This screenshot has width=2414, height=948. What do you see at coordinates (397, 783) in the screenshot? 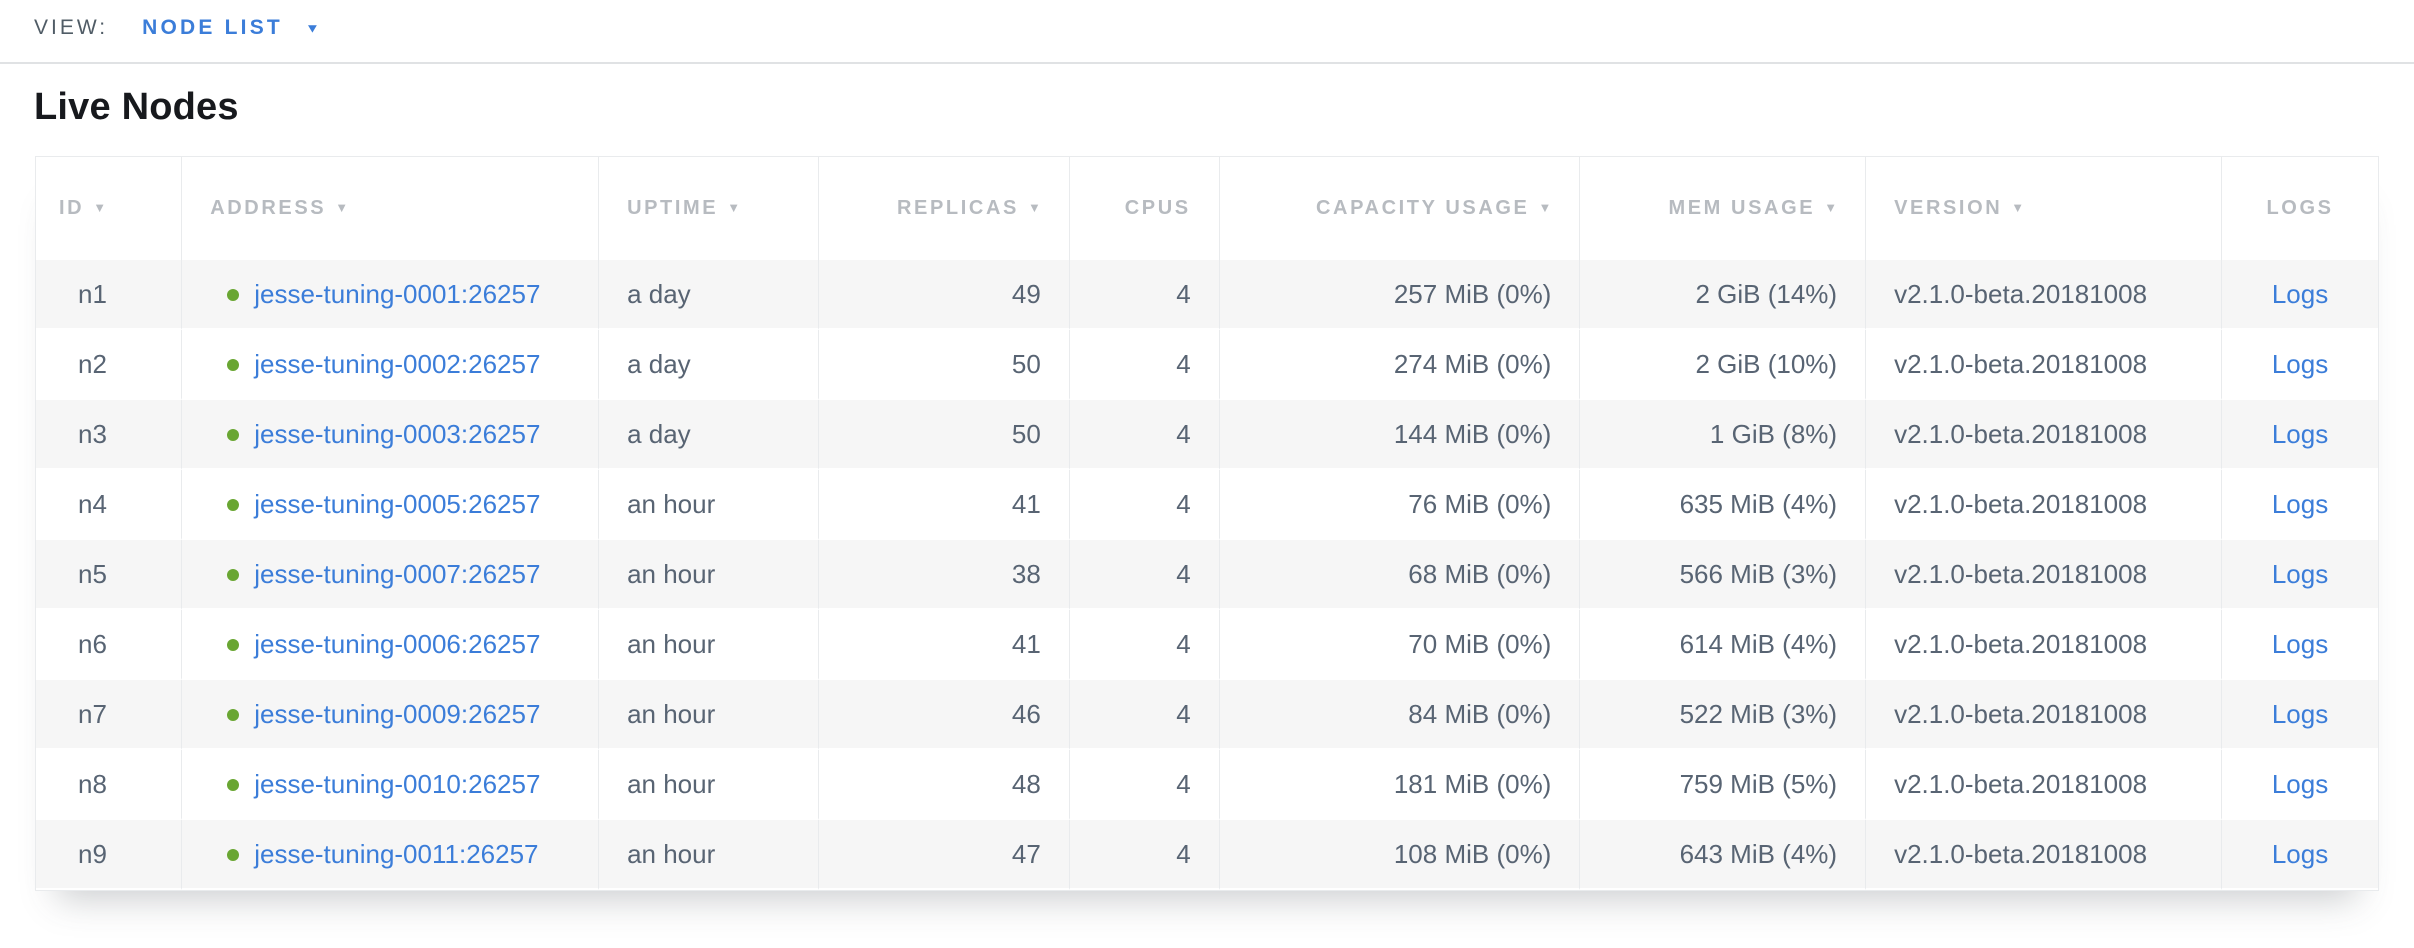
I see `node-address-link: jesse-tuning-0010:26257` at bounding box center [397, 783].